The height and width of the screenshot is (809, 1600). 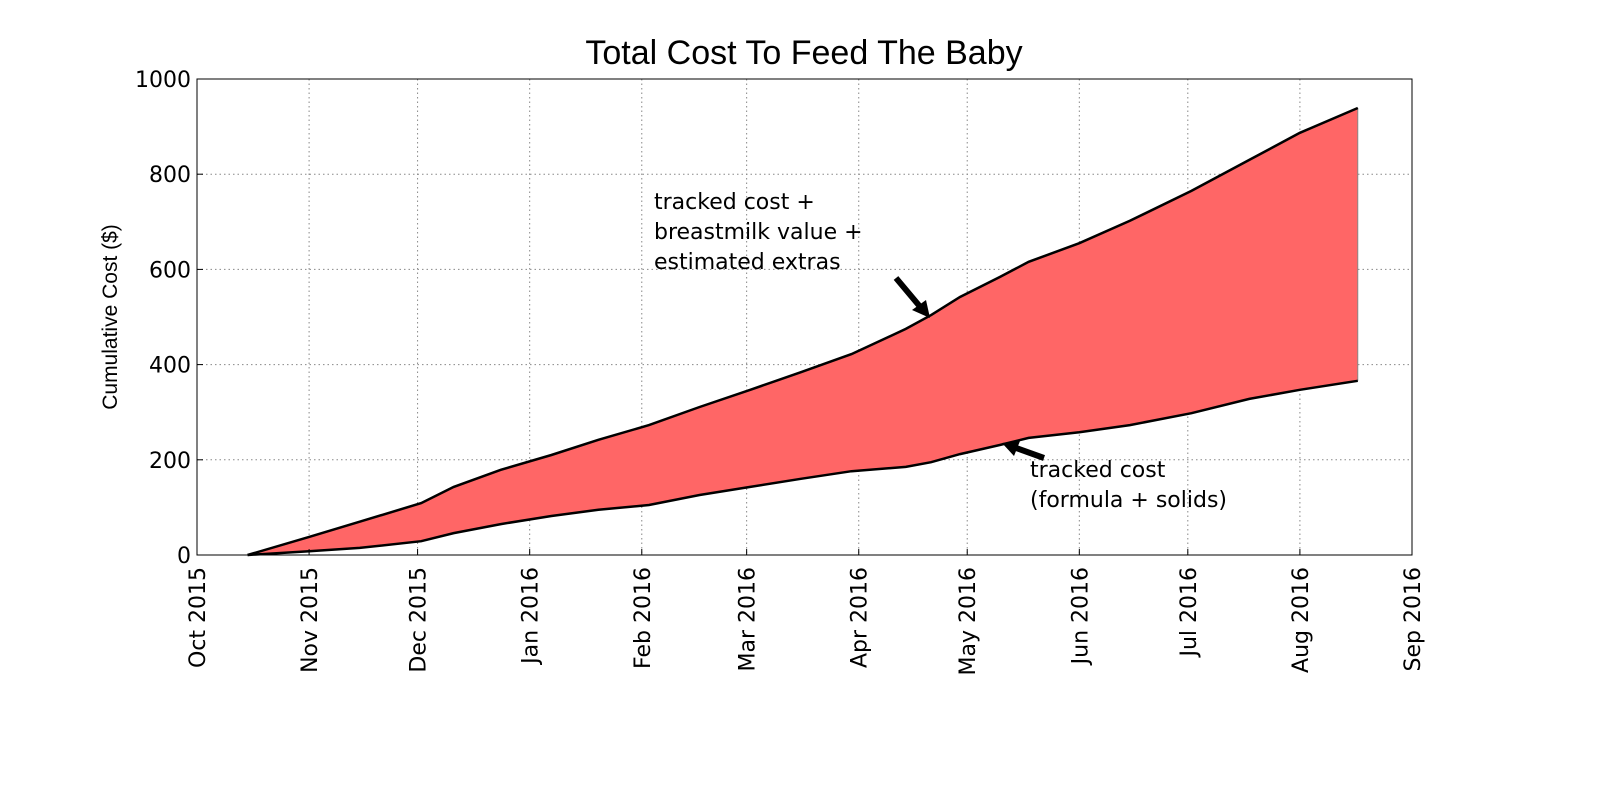 I want to click on y-tick-label: 200, so click(x=170, y=461).